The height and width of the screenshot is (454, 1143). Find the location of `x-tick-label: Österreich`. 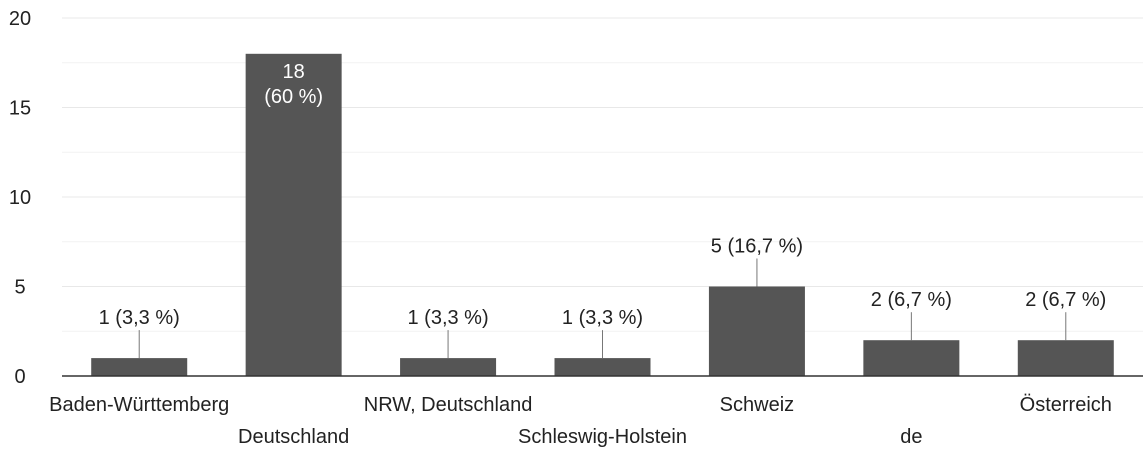

x-tick-label: Österreich is located at coordinates (1066, 405).